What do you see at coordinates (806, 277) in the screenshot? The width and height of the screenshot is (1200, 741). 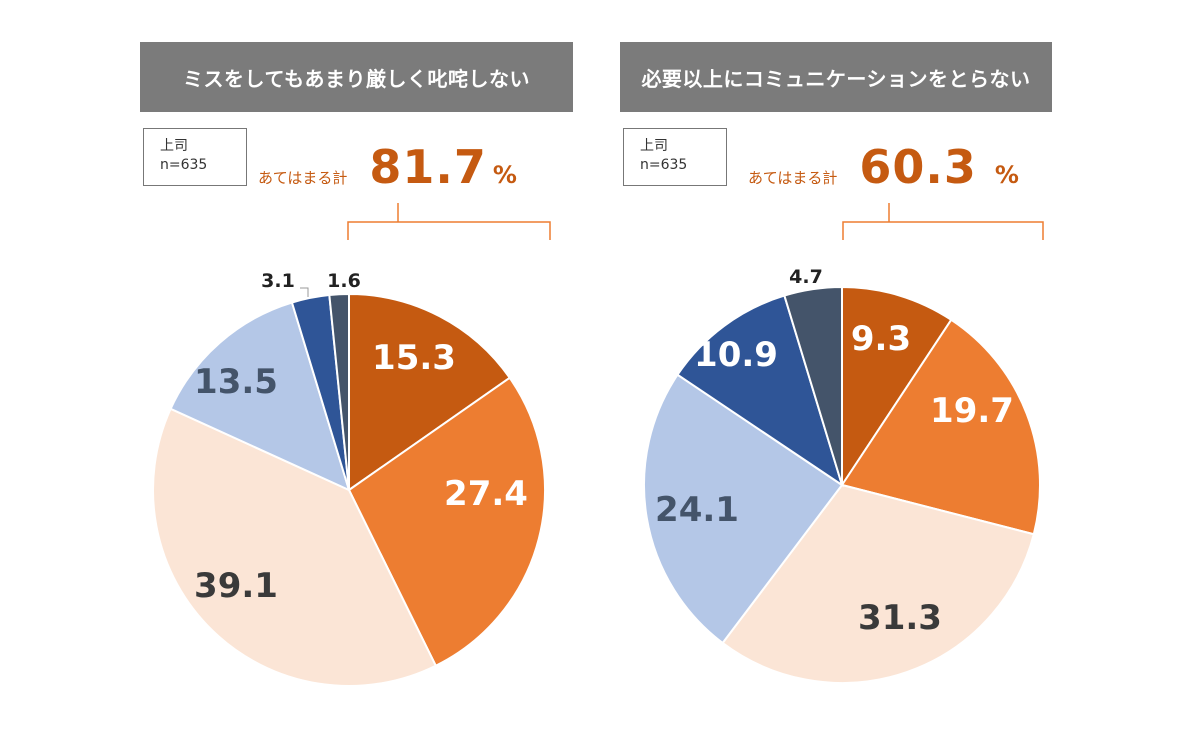 I see `slice-value-label: 4.7` at bounding box center [806, 277].